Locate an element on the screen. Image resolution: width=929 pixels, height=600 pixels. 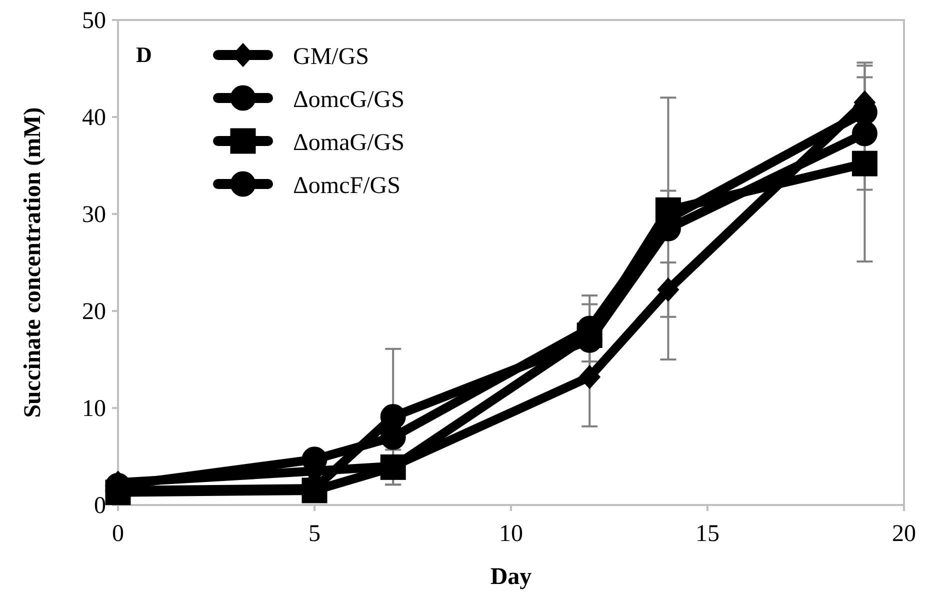
y-tick-label: 20 is located at coordinates (94, 312).